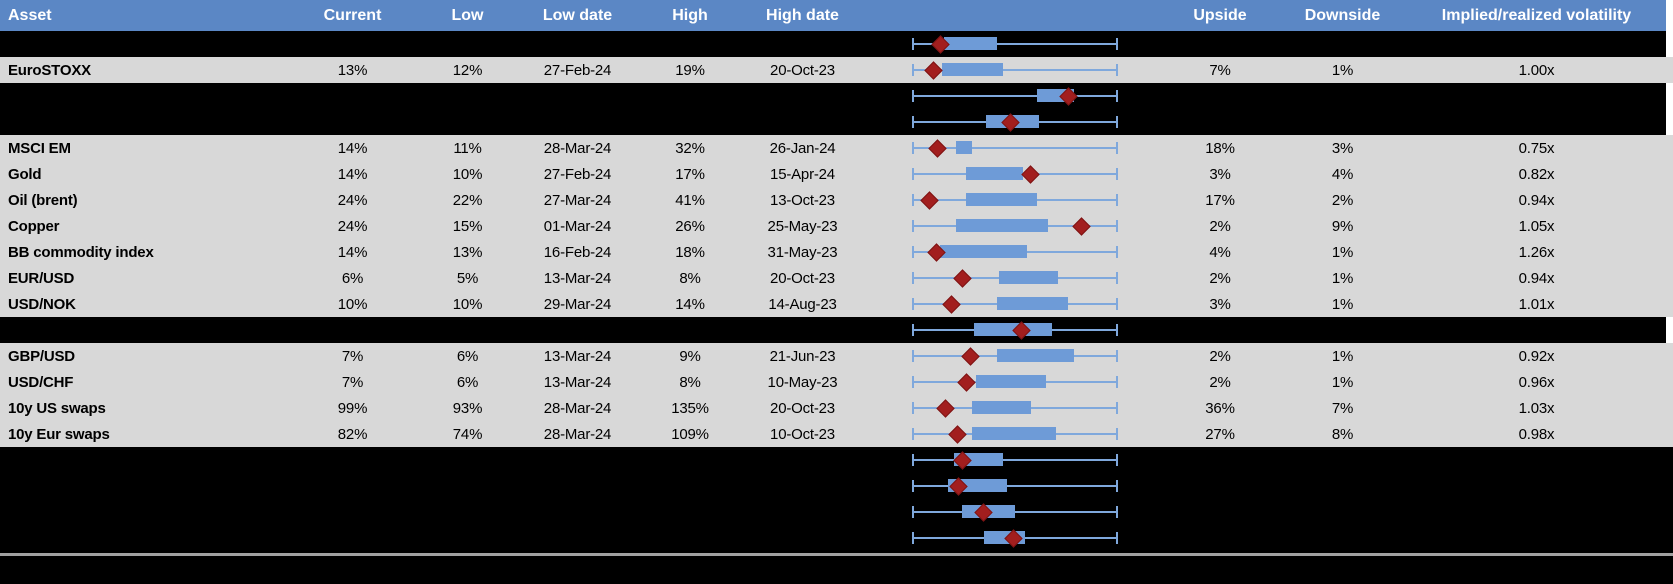  What do you see at coordinates (690, 408) in the screenshot?
I see `high-cell: 135%` at bounding box center [690, 408].